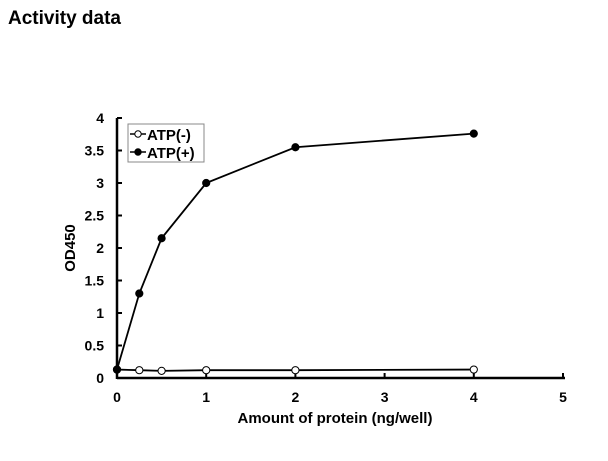 The image size is (608, 461). I want to click on legend-label: ATP(-), so click(169, 135).